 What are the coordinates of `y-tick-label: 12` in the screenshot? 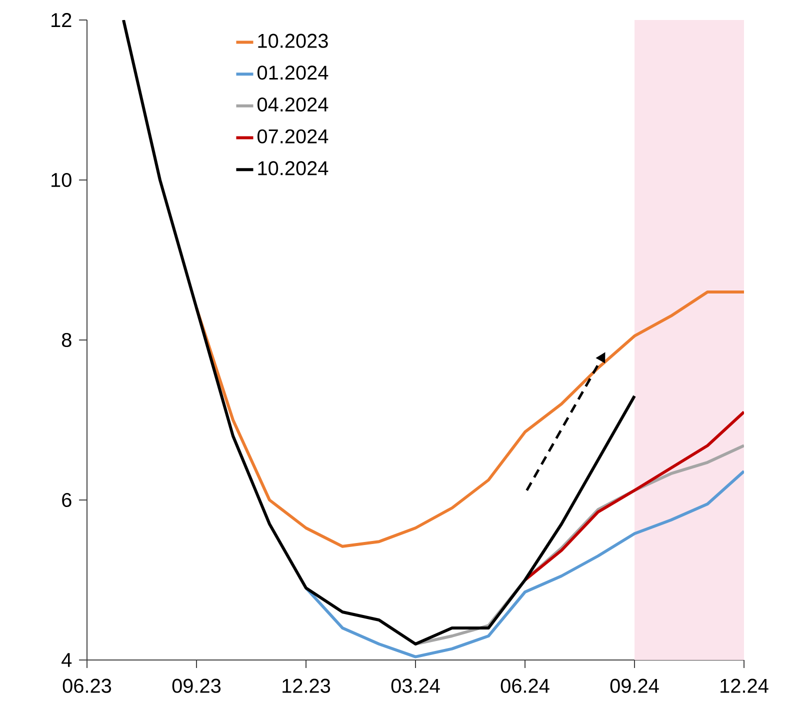 It's located at (62, 20).